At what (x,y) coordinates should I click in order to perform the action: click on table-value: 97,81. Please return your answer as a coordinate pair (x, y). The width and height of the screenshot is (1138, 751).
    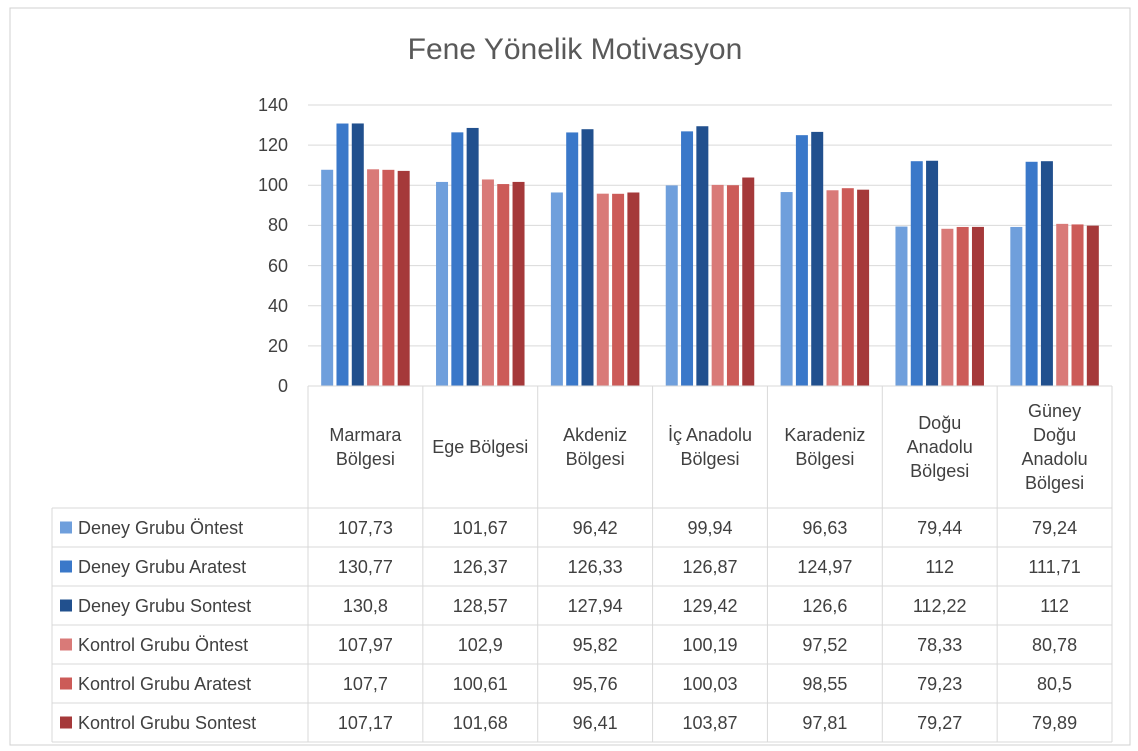
    Looking at the image, I should click on (825, 722).